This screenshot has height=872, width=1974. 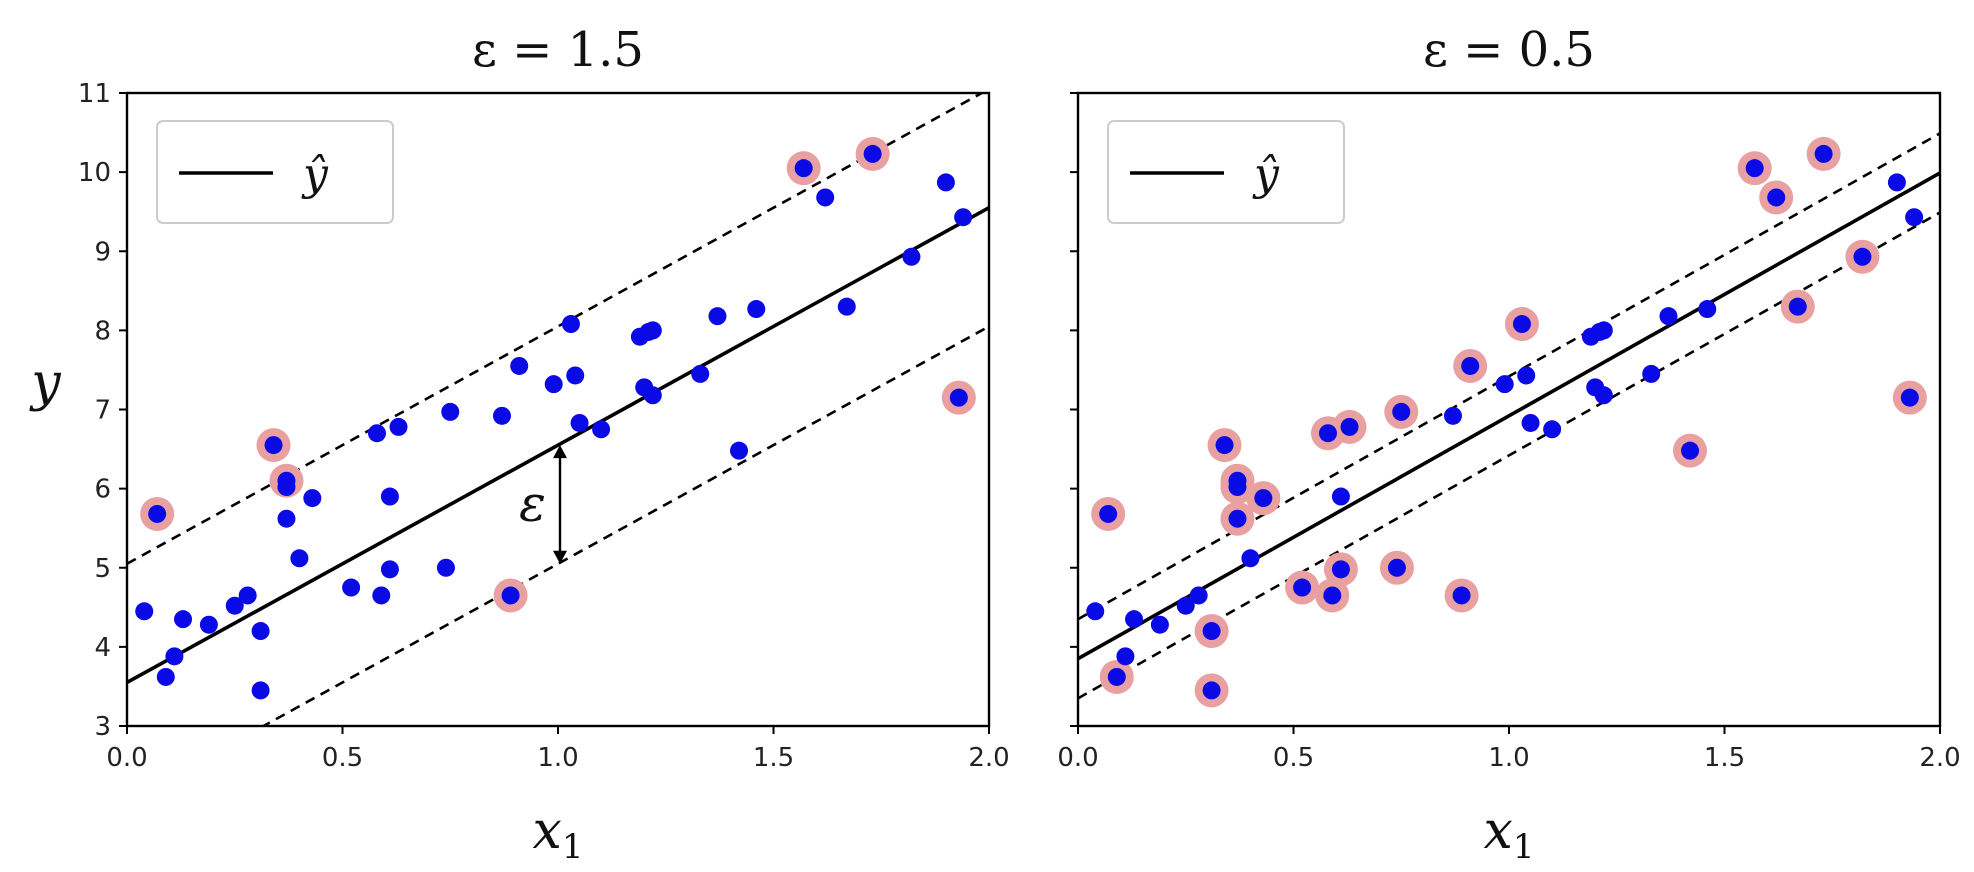 I want to click on chart-title: ε = 0.5, so click(x=1509, y=50).